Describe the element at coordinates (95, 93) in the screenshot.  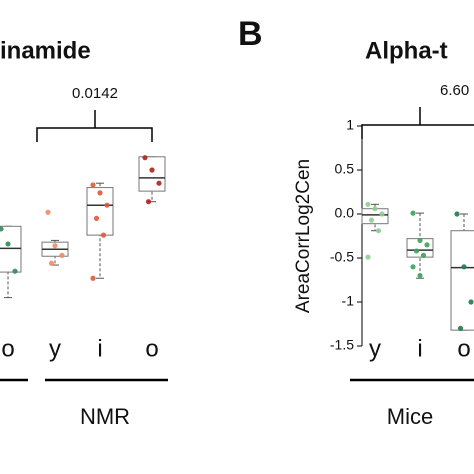
I see `p-value: 0.0142` at that location.